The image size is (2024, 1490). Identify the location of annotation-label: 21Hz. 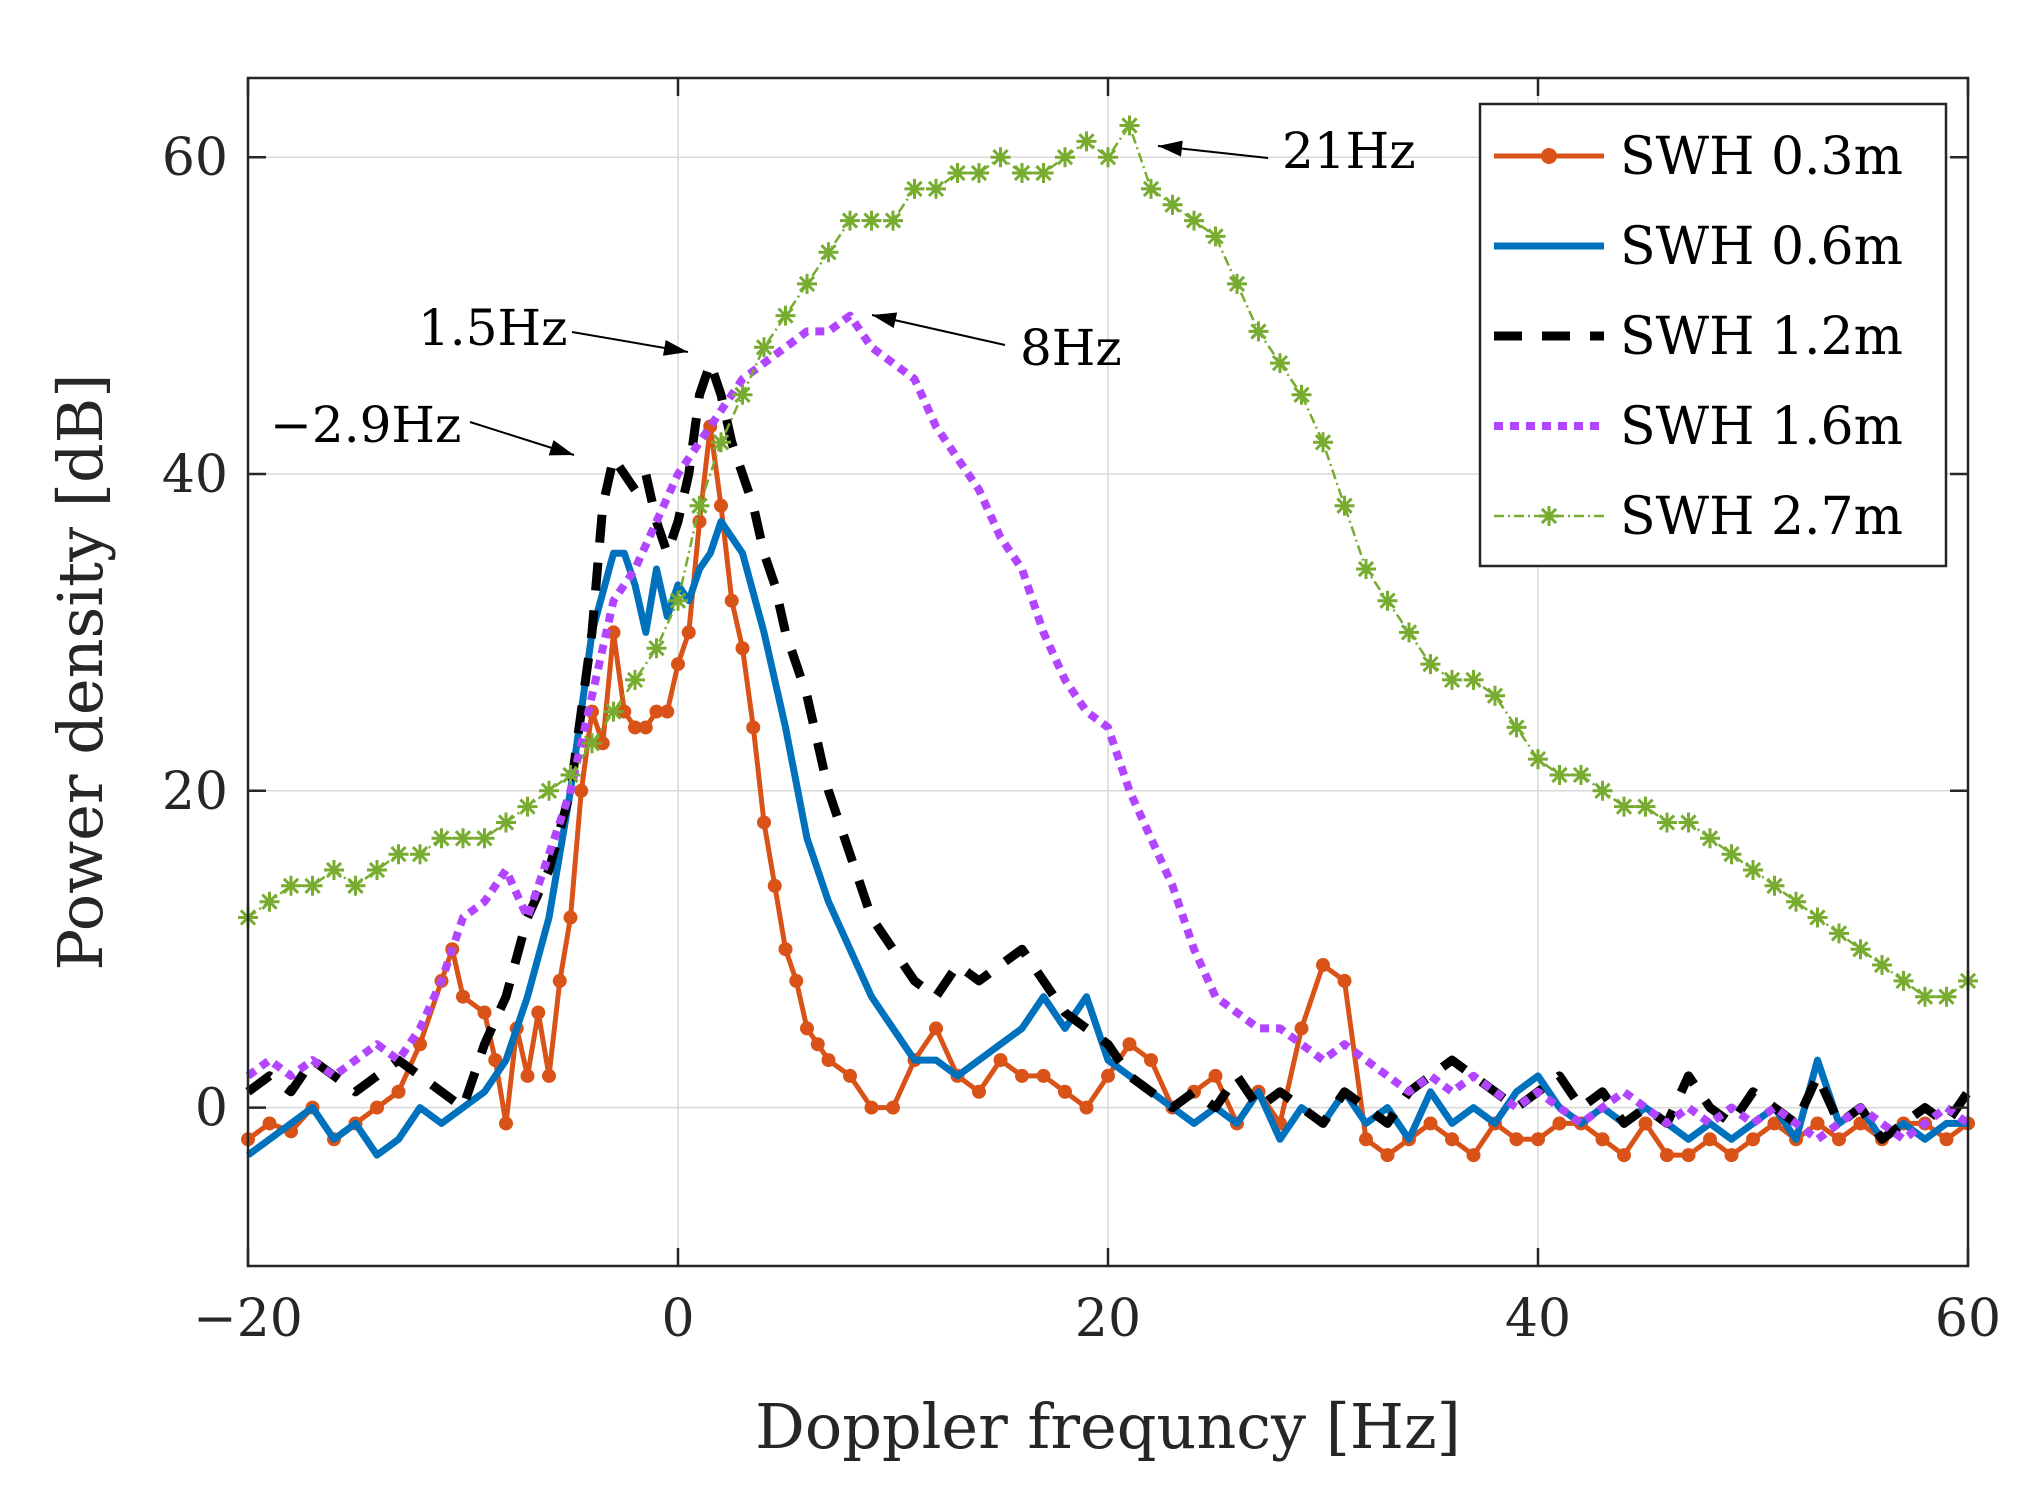
(1349, 151).